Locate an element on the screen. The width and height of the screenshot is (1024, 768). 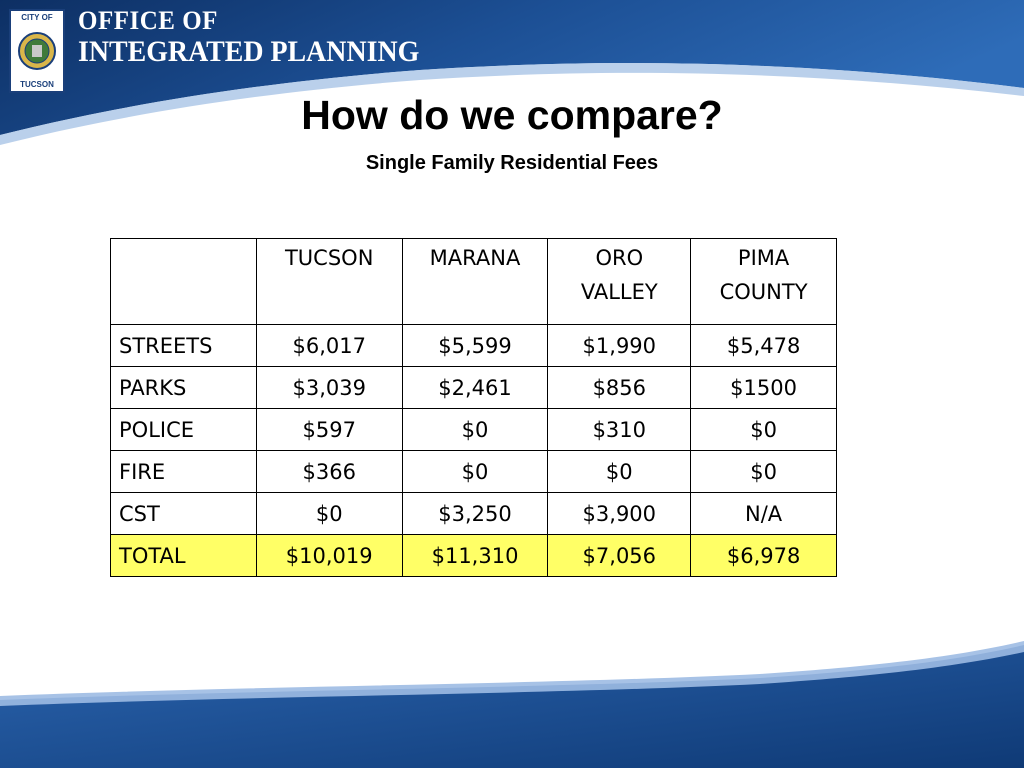
city-seal-logo: CITY OF TUCSON is located at coordinates (37, 51).